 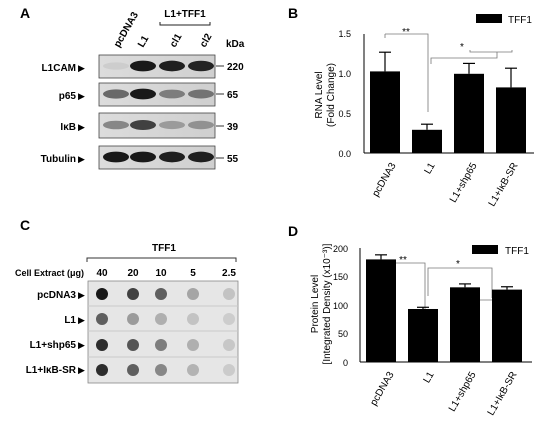 What do you see at coordinates (340, 306) in the screenshot?
I see `y-tick-label-d: 100` at bounding box center [340, 306].